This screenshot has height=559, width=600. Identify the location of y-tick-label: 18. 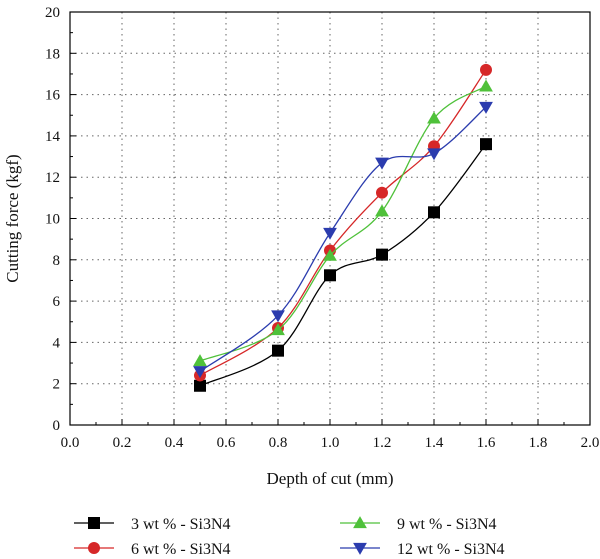
(52, 54).